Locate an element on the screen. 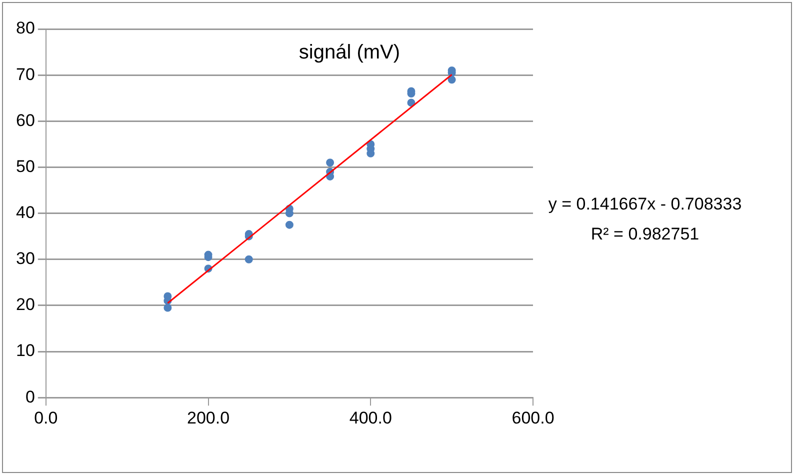 The image size is (794, 475). x-tick-label: 400.0 is located at coordinates (370, 418).